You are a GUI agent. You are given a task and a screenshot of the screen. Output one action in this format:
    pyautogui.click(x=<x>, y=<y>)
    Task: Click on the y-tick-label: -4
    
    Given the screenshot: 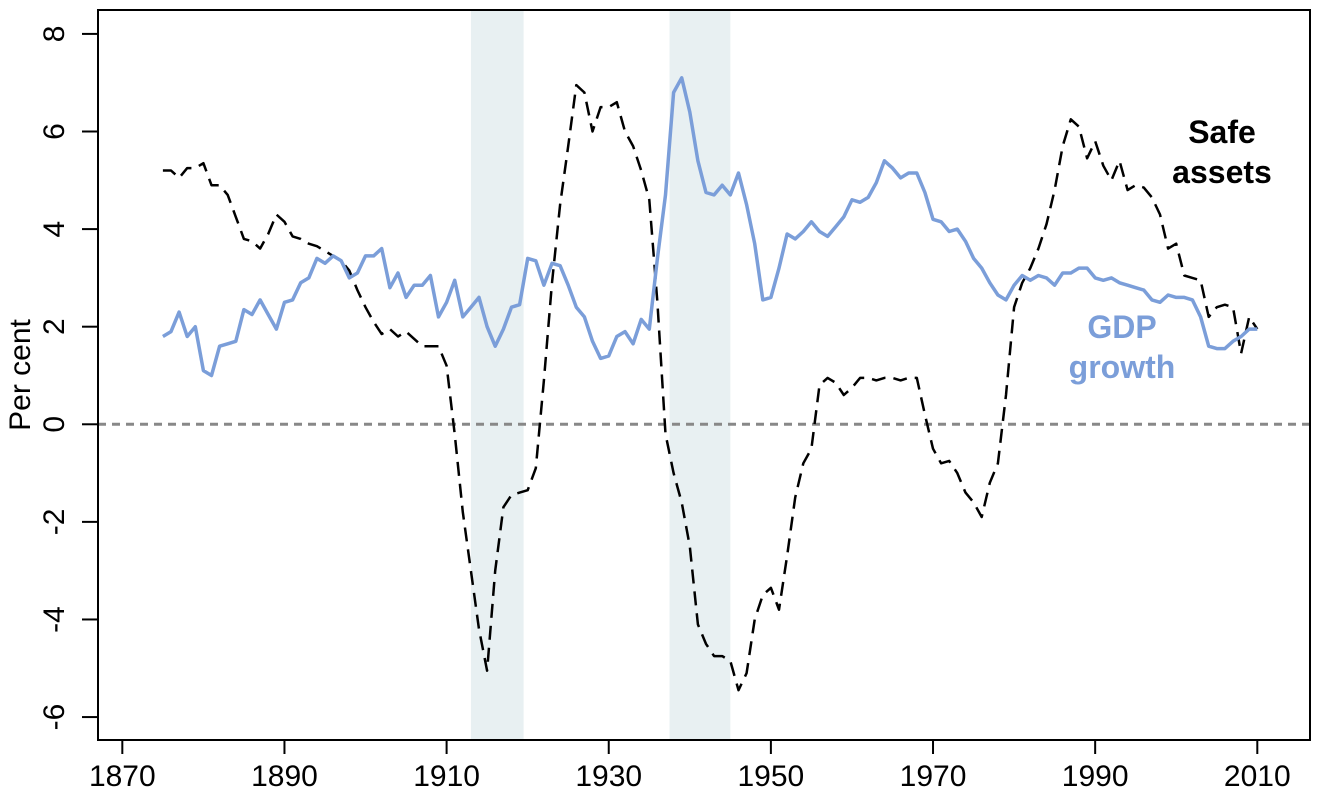 What is the action you would take?
    pyautogui.click(x=54, y=619)
    